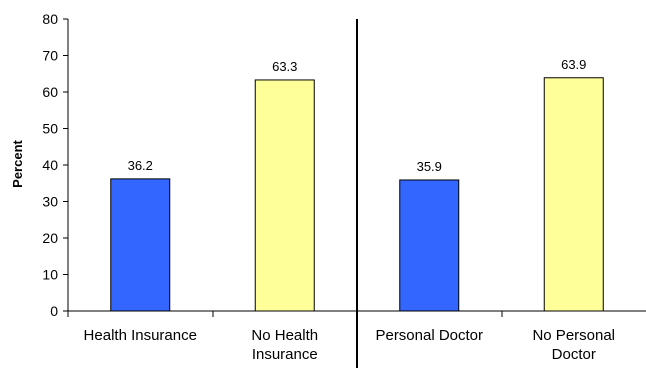 The width and height of the screenshot is (646, 371). Describe the element at coordinates (50, 238) in the screenshot. I see `y-tick-label: 20` at that location.